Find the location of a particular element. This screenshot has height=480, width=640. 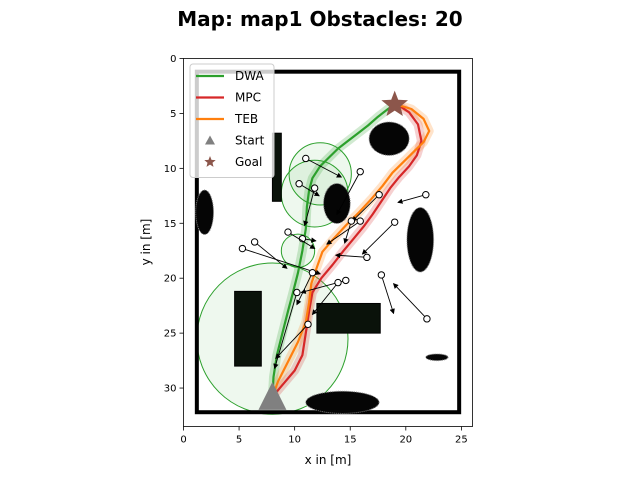

legend-label-teb: TEB is located at coordinates (246, 119).